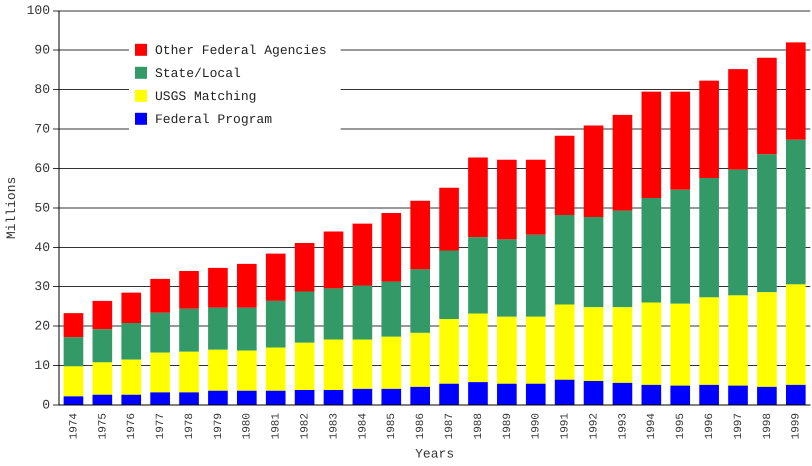 Image resolution: width=812 pixels, height=466 pixels. Describe the element at coordinates (218, 426) in the screenshot. I see `x-tick-label: 1979` at that location.